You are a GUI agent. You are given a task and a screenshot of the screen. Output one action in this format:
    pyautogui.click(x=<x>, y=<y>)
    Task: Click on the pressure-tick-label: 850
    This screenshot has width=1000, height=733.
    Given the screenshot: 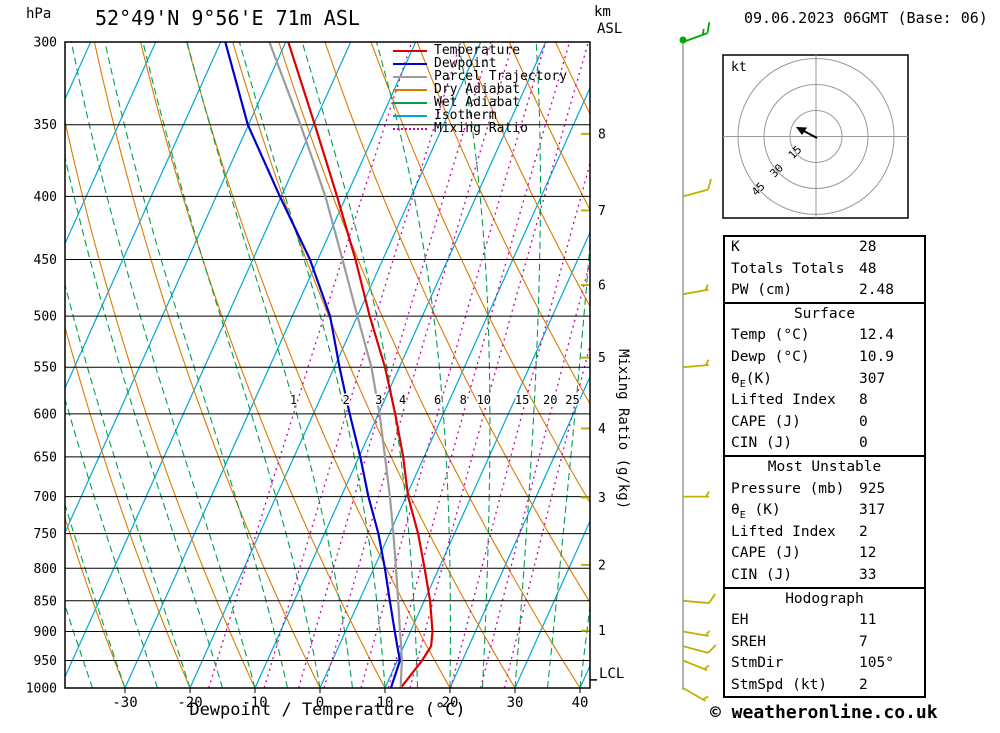 What is the action you would take?
    pyautogui.click(x=45, y=601)
    